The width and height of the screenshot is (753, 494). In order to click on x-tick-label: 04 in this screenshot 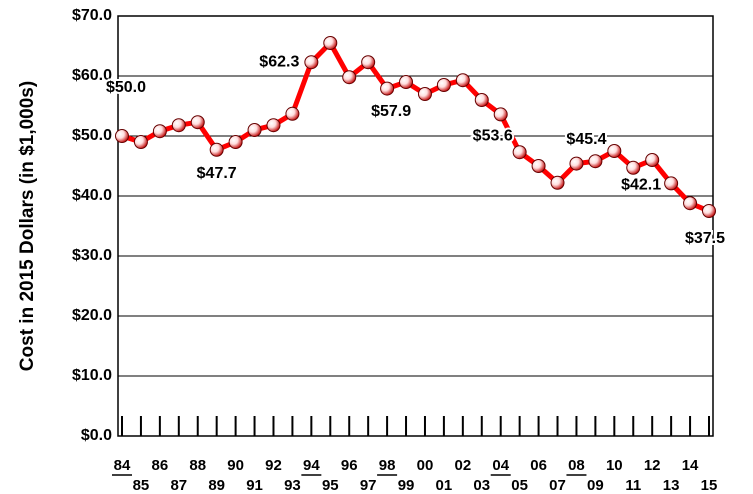, I will do `click(500, 465)`.